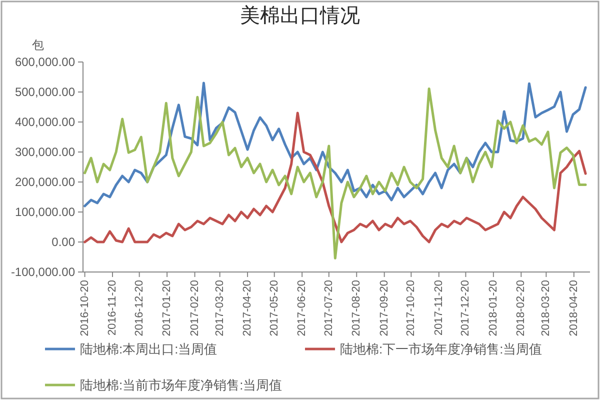 The height and width of the screenshot is (400, 600). I want to click on x-tick-label: 2018-04-20, so click(574, 308).